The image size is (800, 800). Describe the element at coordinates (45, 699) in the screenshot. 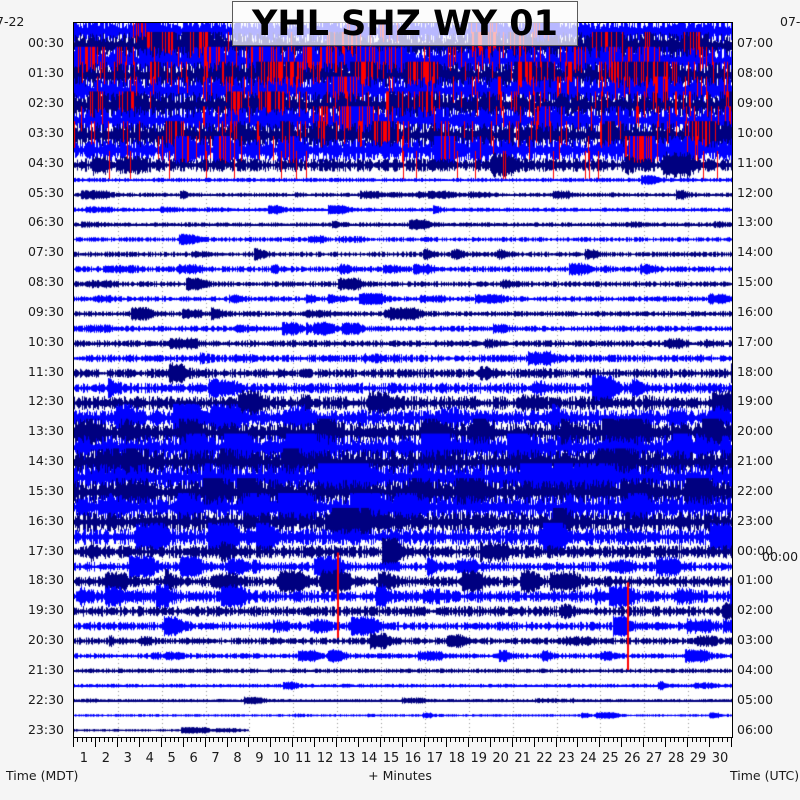

I see `left-time-label: 22:30` at that location.